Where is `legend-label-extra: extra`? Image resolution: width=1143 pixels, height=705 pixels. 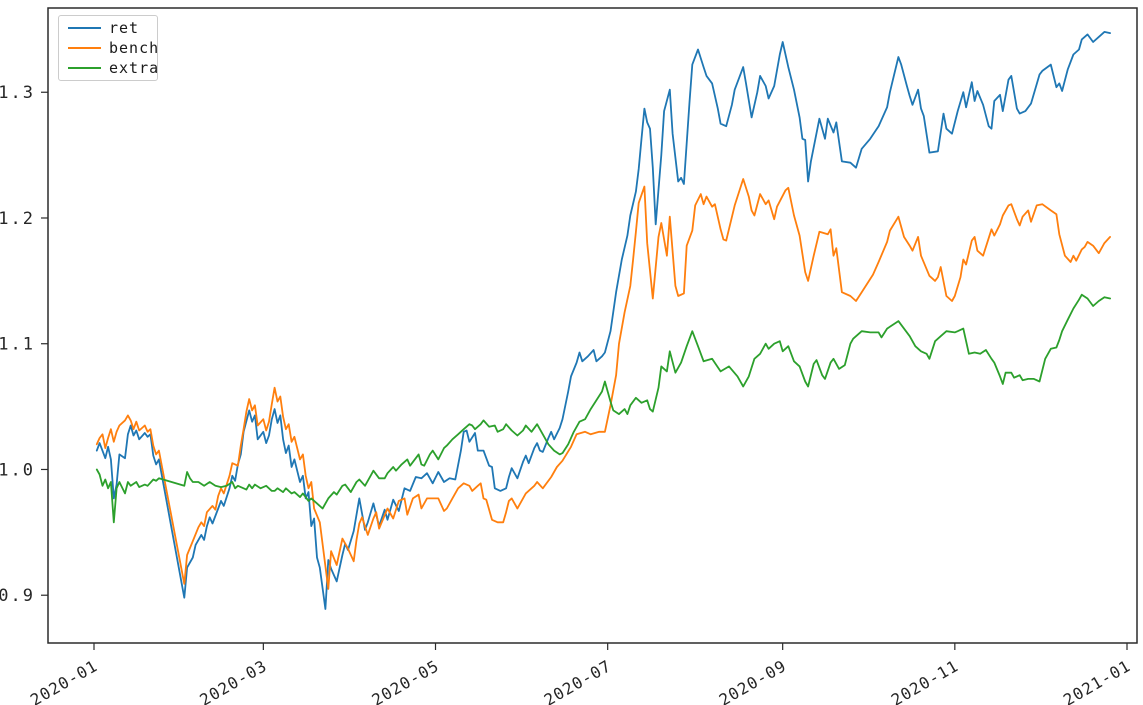 legend-label-extra: extra is located at coordinates (134, 67).